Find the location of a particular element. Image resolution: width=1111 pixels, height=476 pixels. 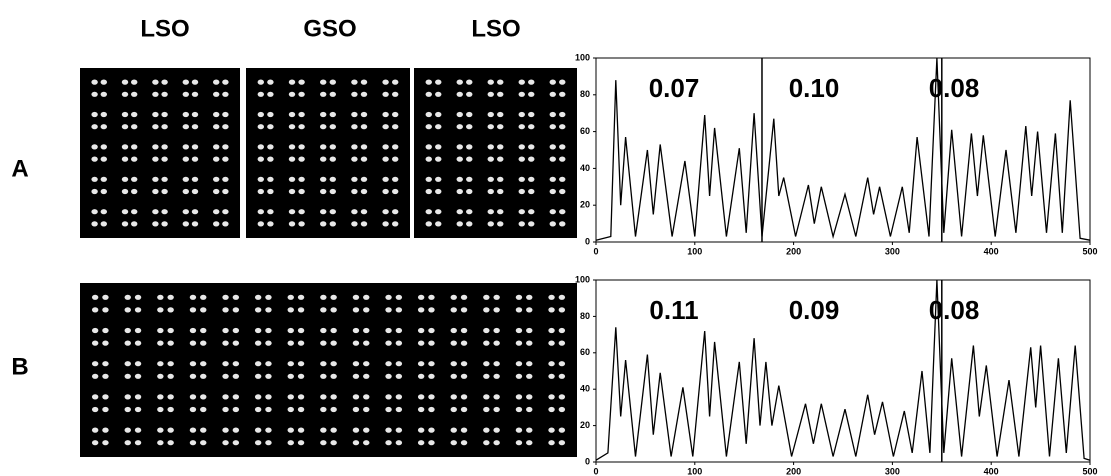

y-tick-label: 0 is located at coordinates (587, 461).